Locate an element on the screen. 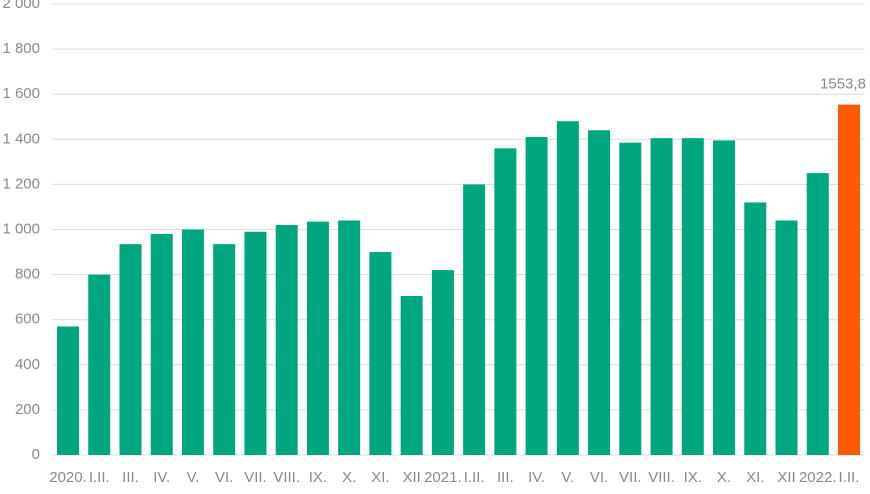  y-tick-label: 1 800 is located at coordinates (21, 48).